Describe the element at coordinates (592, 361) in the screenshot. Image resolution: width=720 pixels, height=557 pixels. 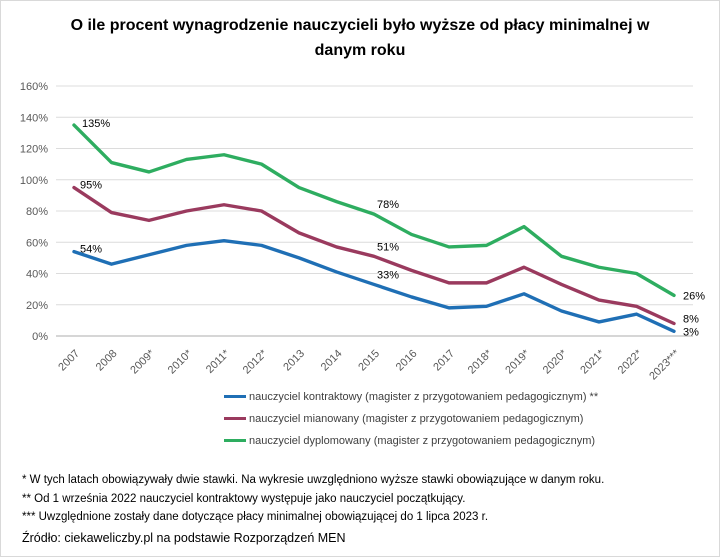
I see `x-tick-label: 2021*` at that location.